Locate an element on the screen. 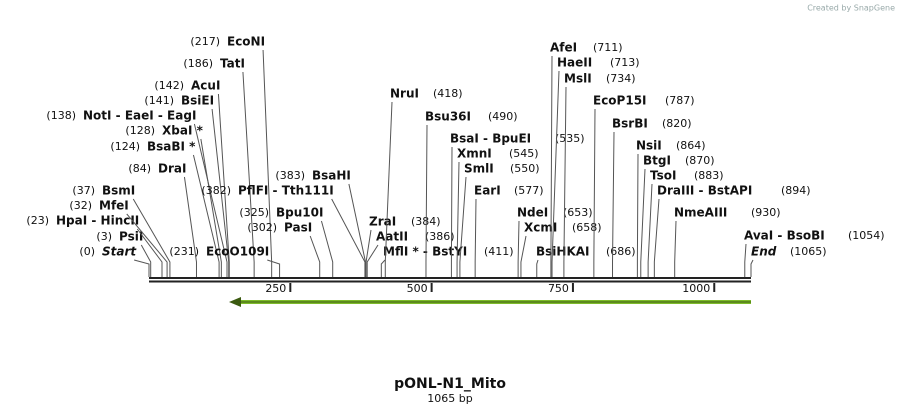 This screenshot has width=900, height=415. enzyme-name: BsaHI is located at coordinates (331, 176).